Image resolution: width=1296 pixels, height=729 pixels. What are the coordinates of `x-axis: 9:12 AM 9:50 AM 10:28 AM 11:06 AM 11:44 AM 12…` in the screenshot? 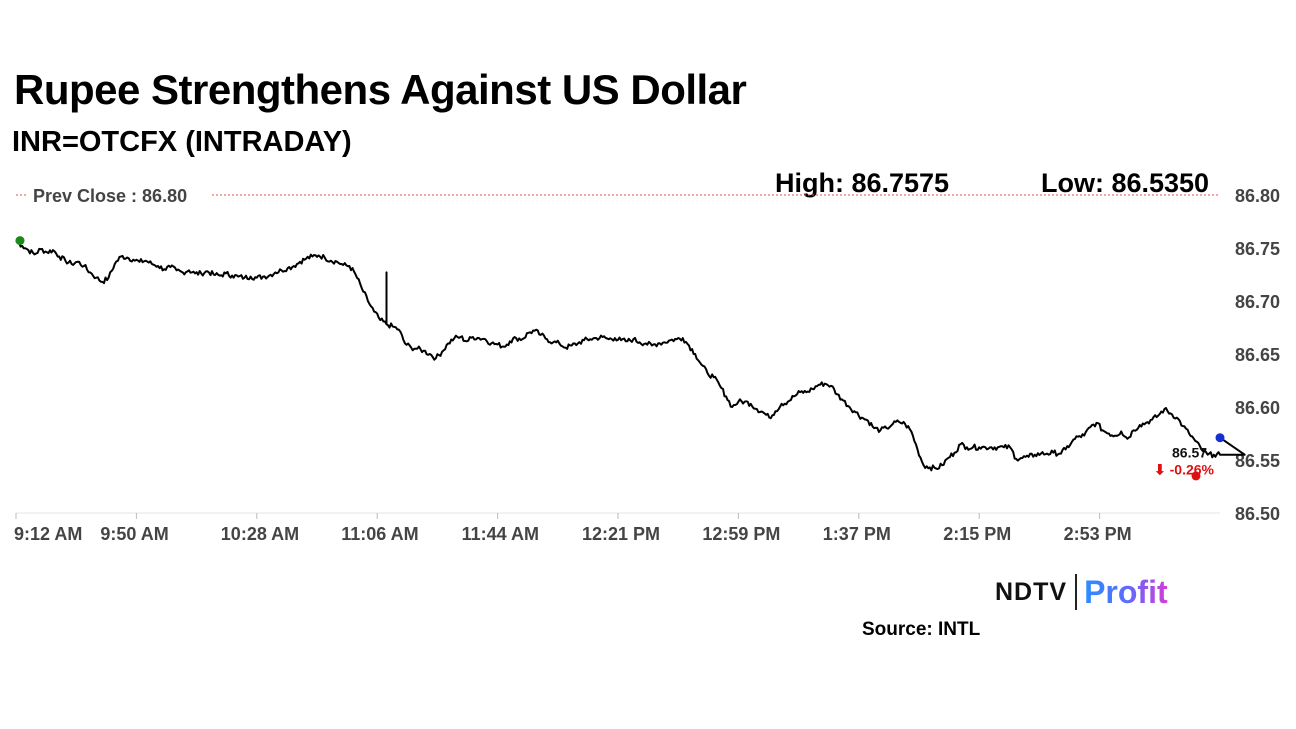 It's located at (573, 528).